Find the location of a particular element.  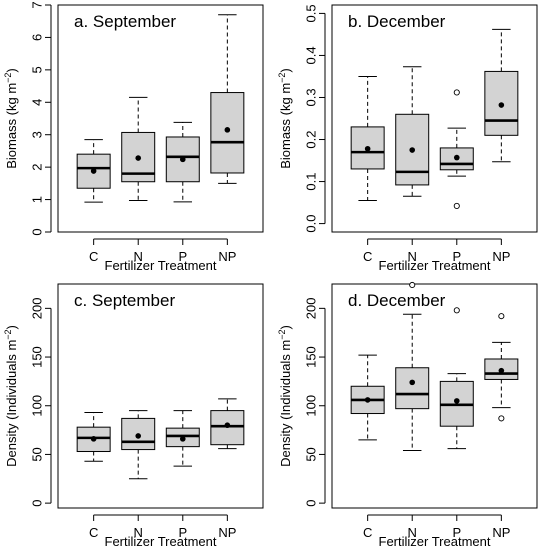

y-tick-label: 5 is located at coordinates (37, 69).